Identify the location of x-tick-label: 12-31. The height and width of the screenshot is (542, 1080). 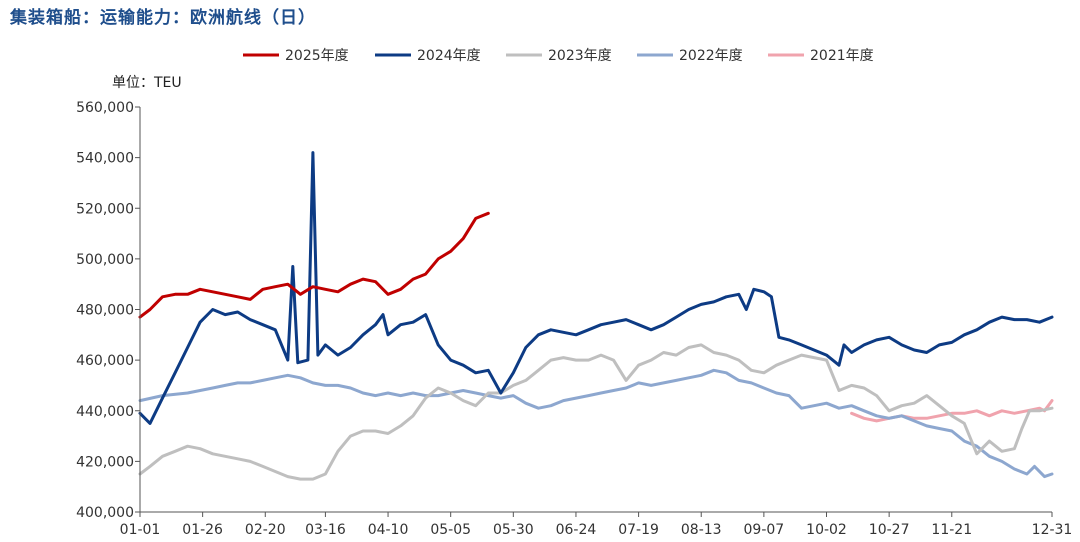
(1052, 530).